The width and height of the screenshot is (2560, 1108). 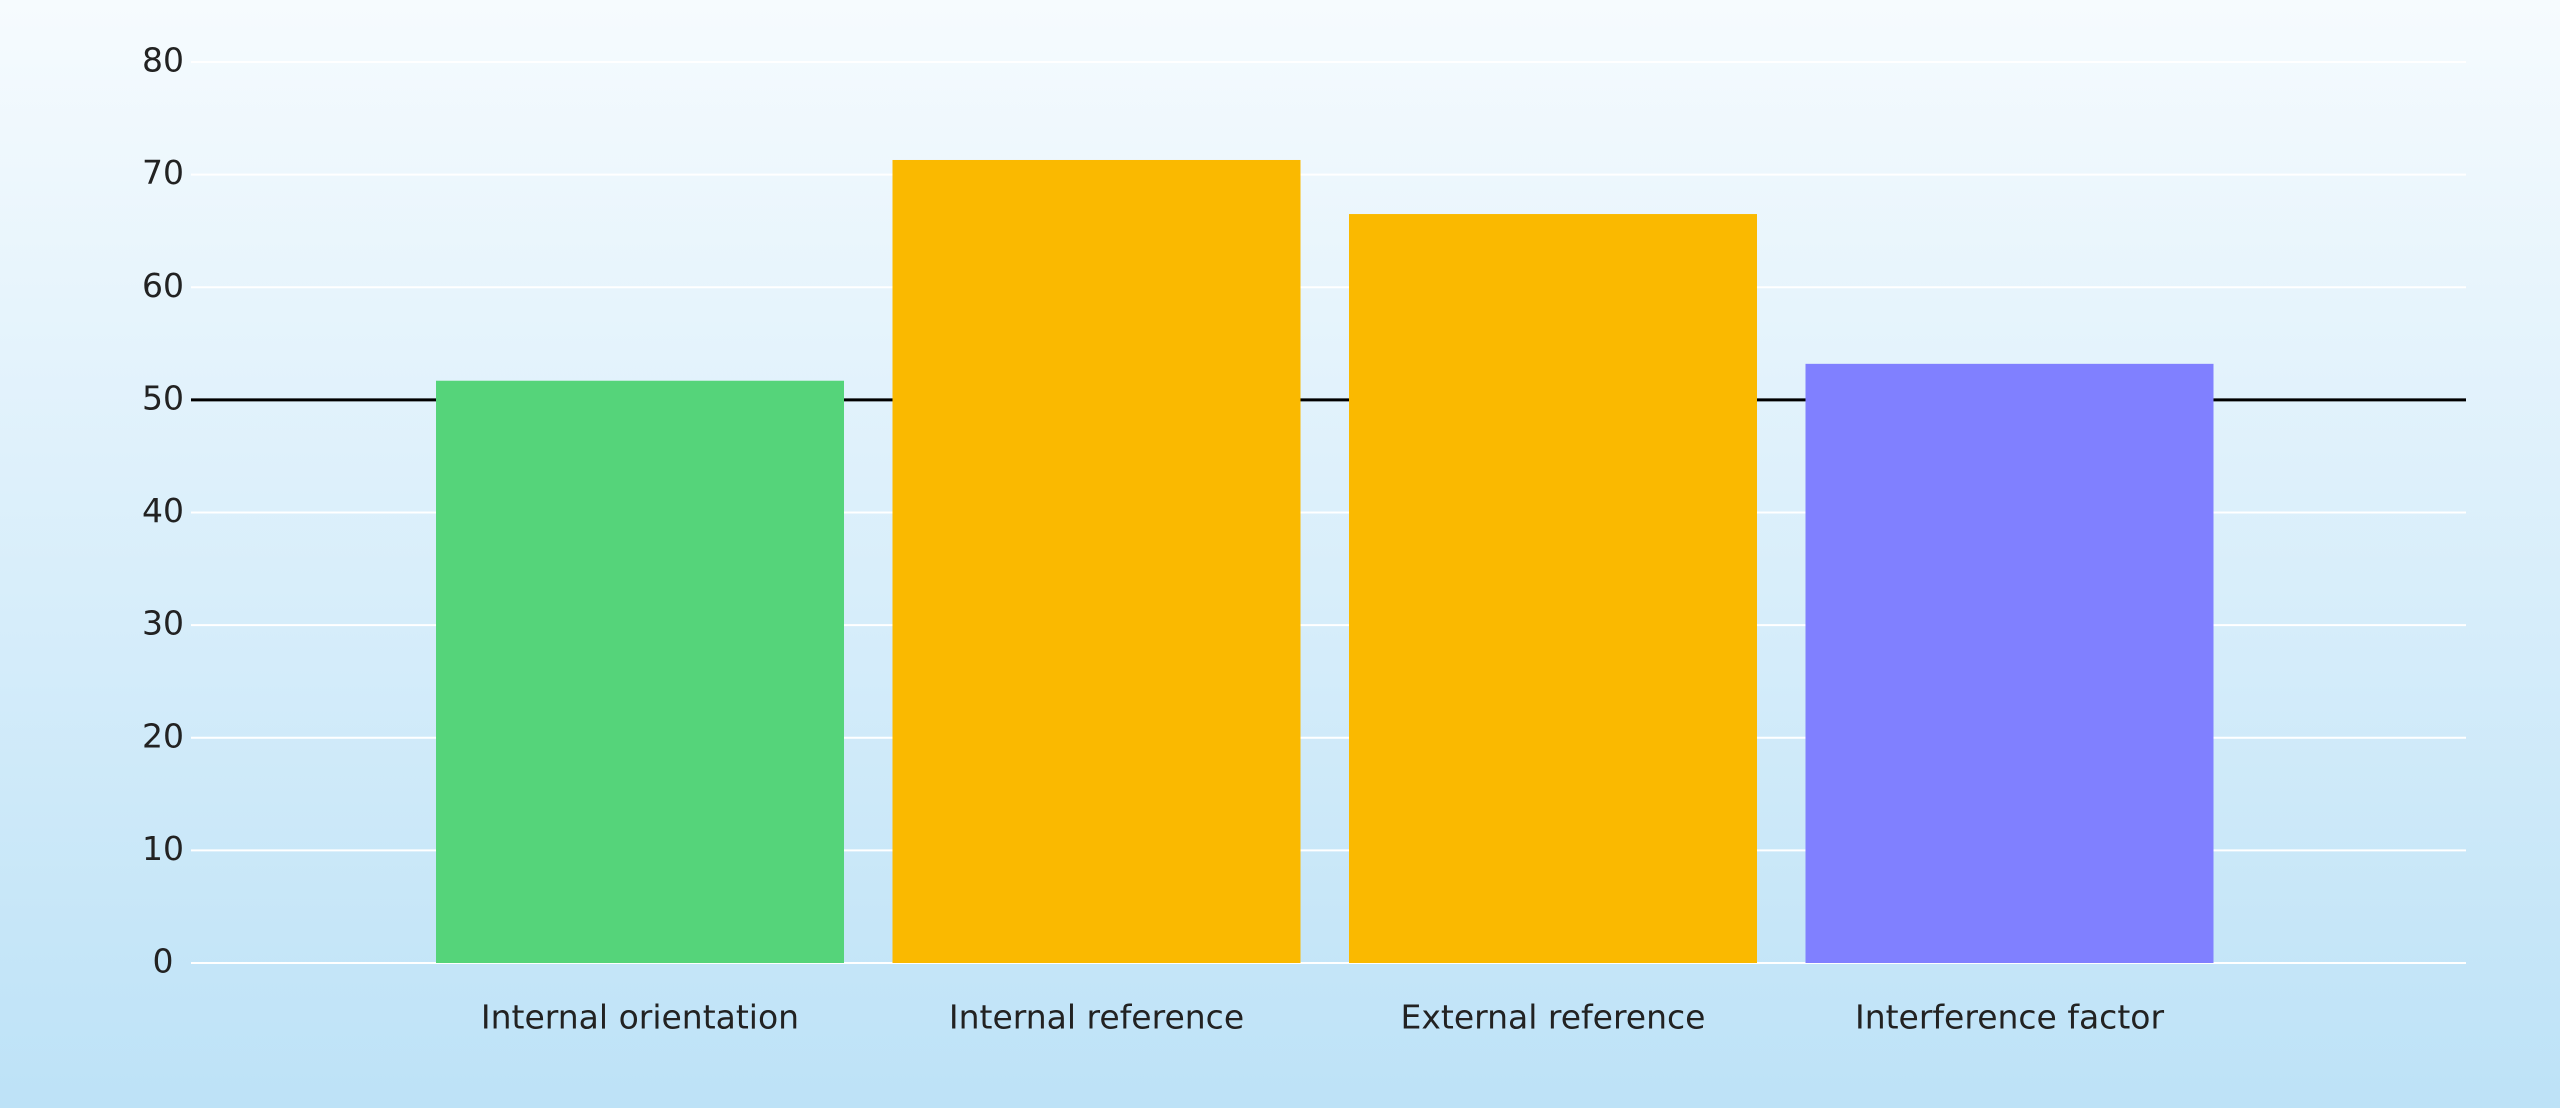 I want to click on y-tick-label: 20, so click(x=163, y=735).